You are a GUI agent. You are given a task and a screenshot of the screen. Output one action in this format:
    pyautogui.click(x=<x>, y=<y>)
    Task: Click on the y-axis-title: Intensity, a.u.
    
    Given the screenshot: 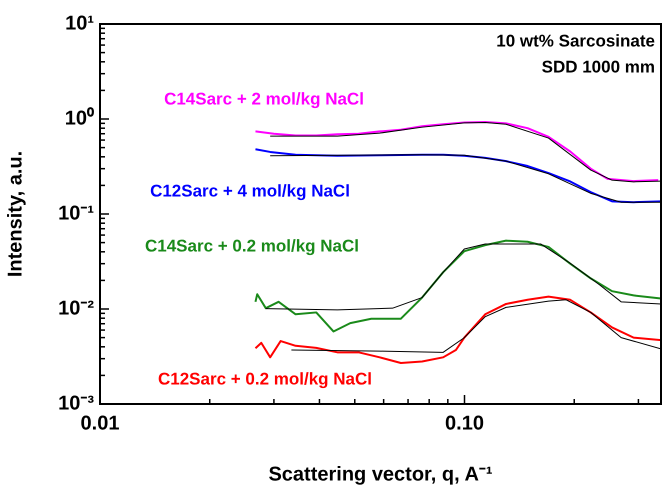 What is the action you would take?
    pyautogui.click(x=15, y=214)
    